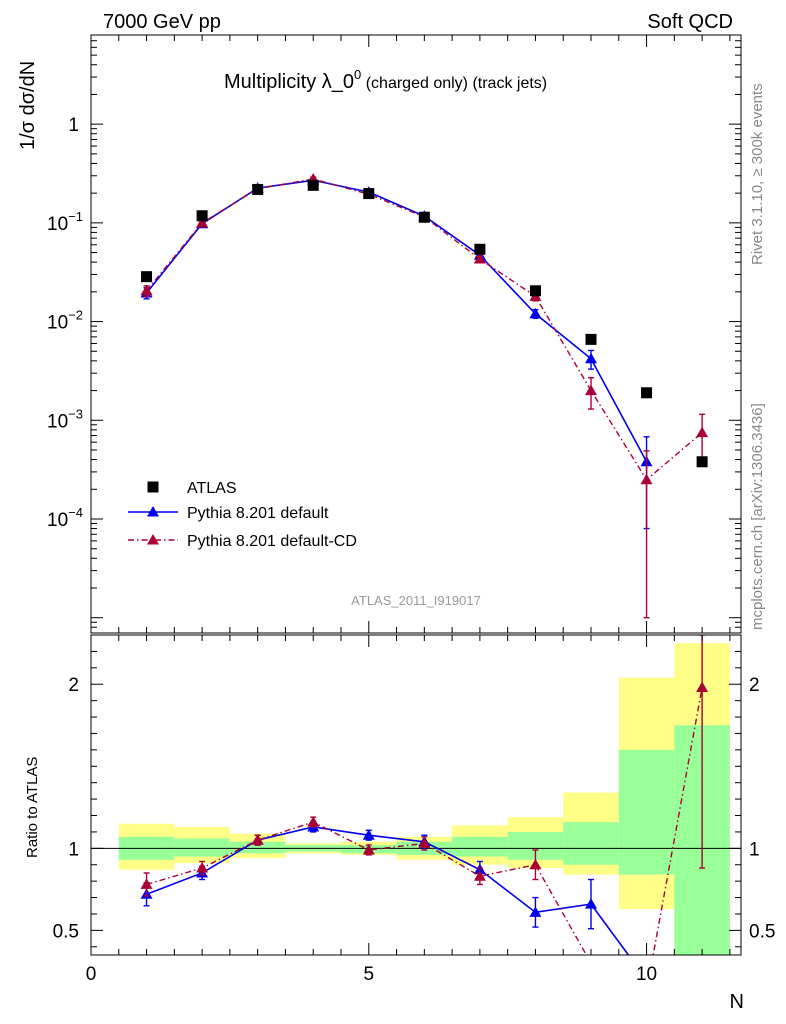  I want to click on header-right: Soft QCD, so click(690, 22).